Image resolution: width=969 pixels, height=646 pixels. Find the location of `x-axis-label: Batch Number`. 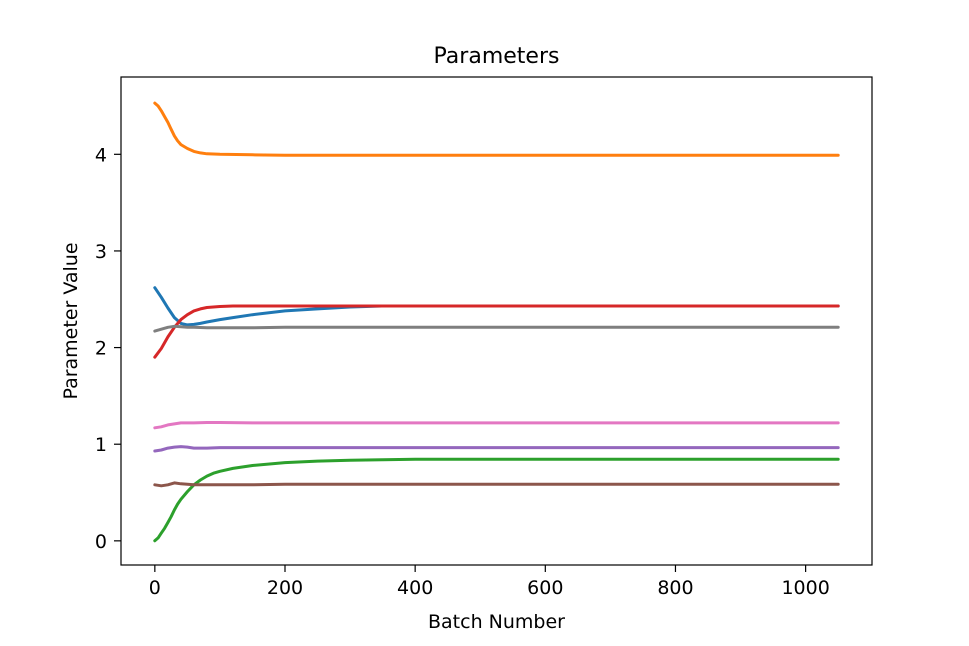

x-axis-label: Batch Number is located at coordinates (496, 622).